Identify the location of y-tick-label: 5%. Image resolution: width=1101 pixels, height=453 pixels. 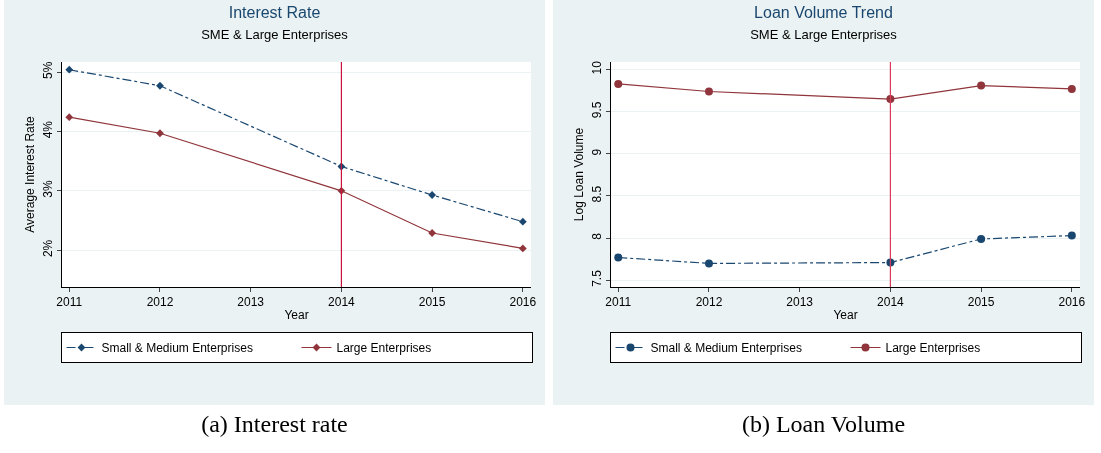
(48, 70).